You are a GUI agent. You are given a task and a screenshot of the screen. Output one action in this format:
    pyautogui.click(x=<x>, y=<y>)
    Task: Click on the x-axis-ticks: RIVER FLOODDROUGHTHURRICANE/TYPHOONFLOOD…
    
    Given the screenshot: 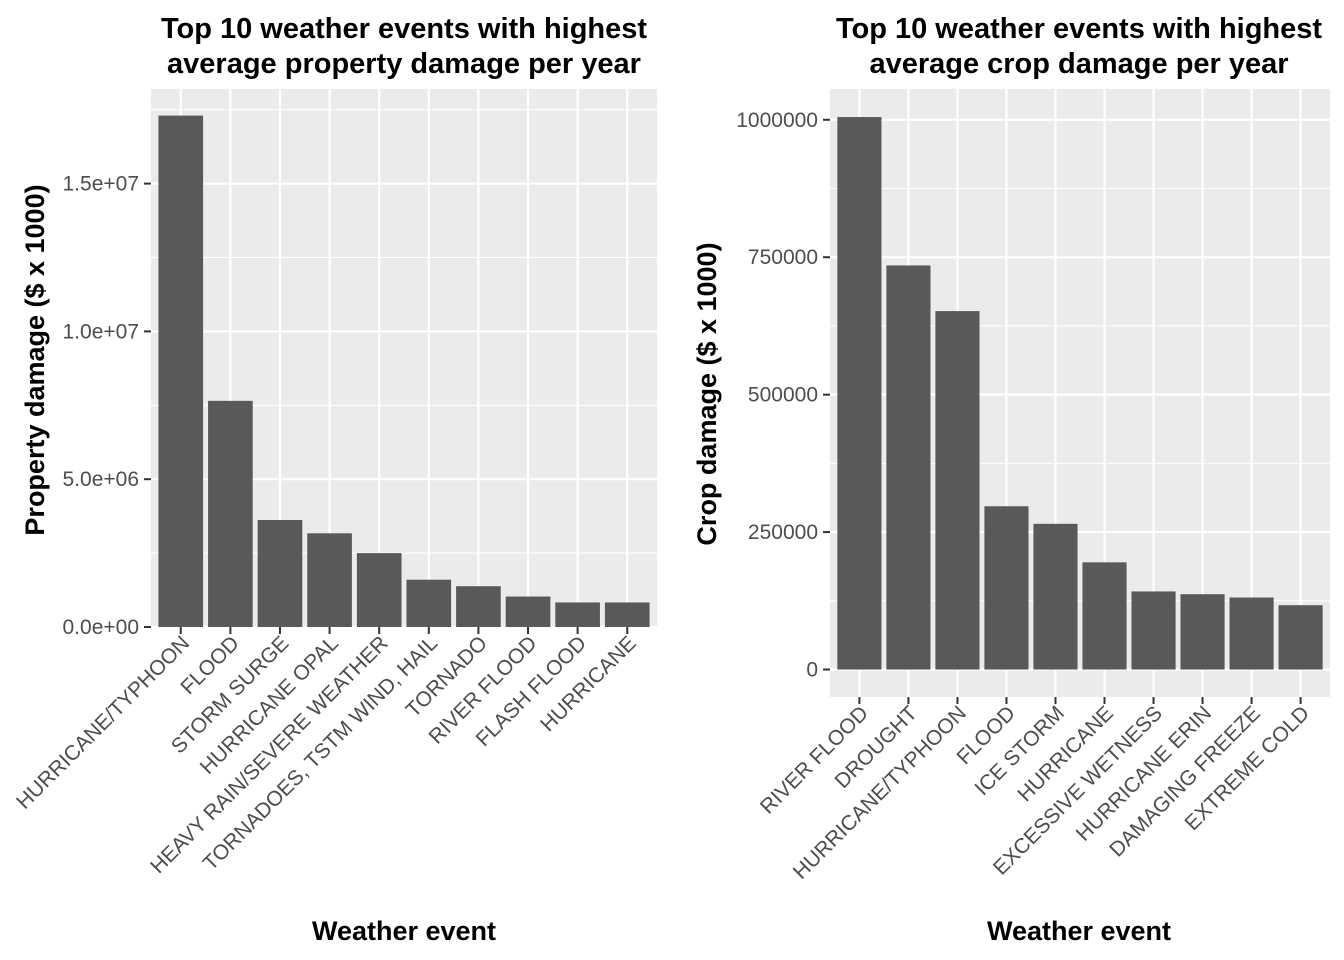 What is the action you would take?
    pyautogui.click(x=1035, y=790)
    